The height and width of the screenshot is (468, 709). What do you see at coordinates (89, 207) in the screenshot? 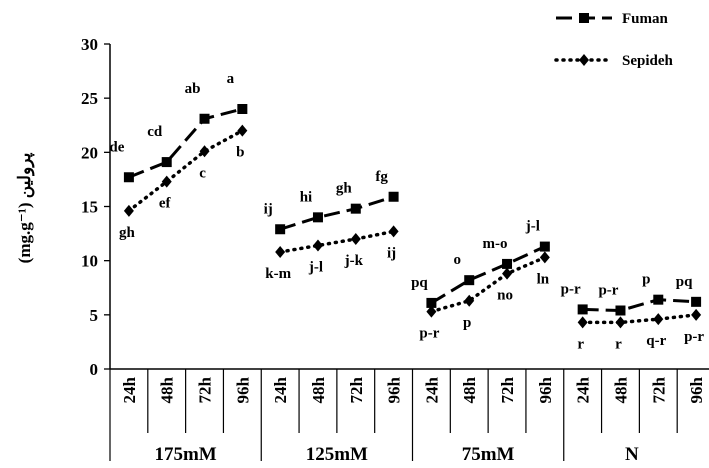
I see `y-tick-label: 15` at bounding box center [89, 207].